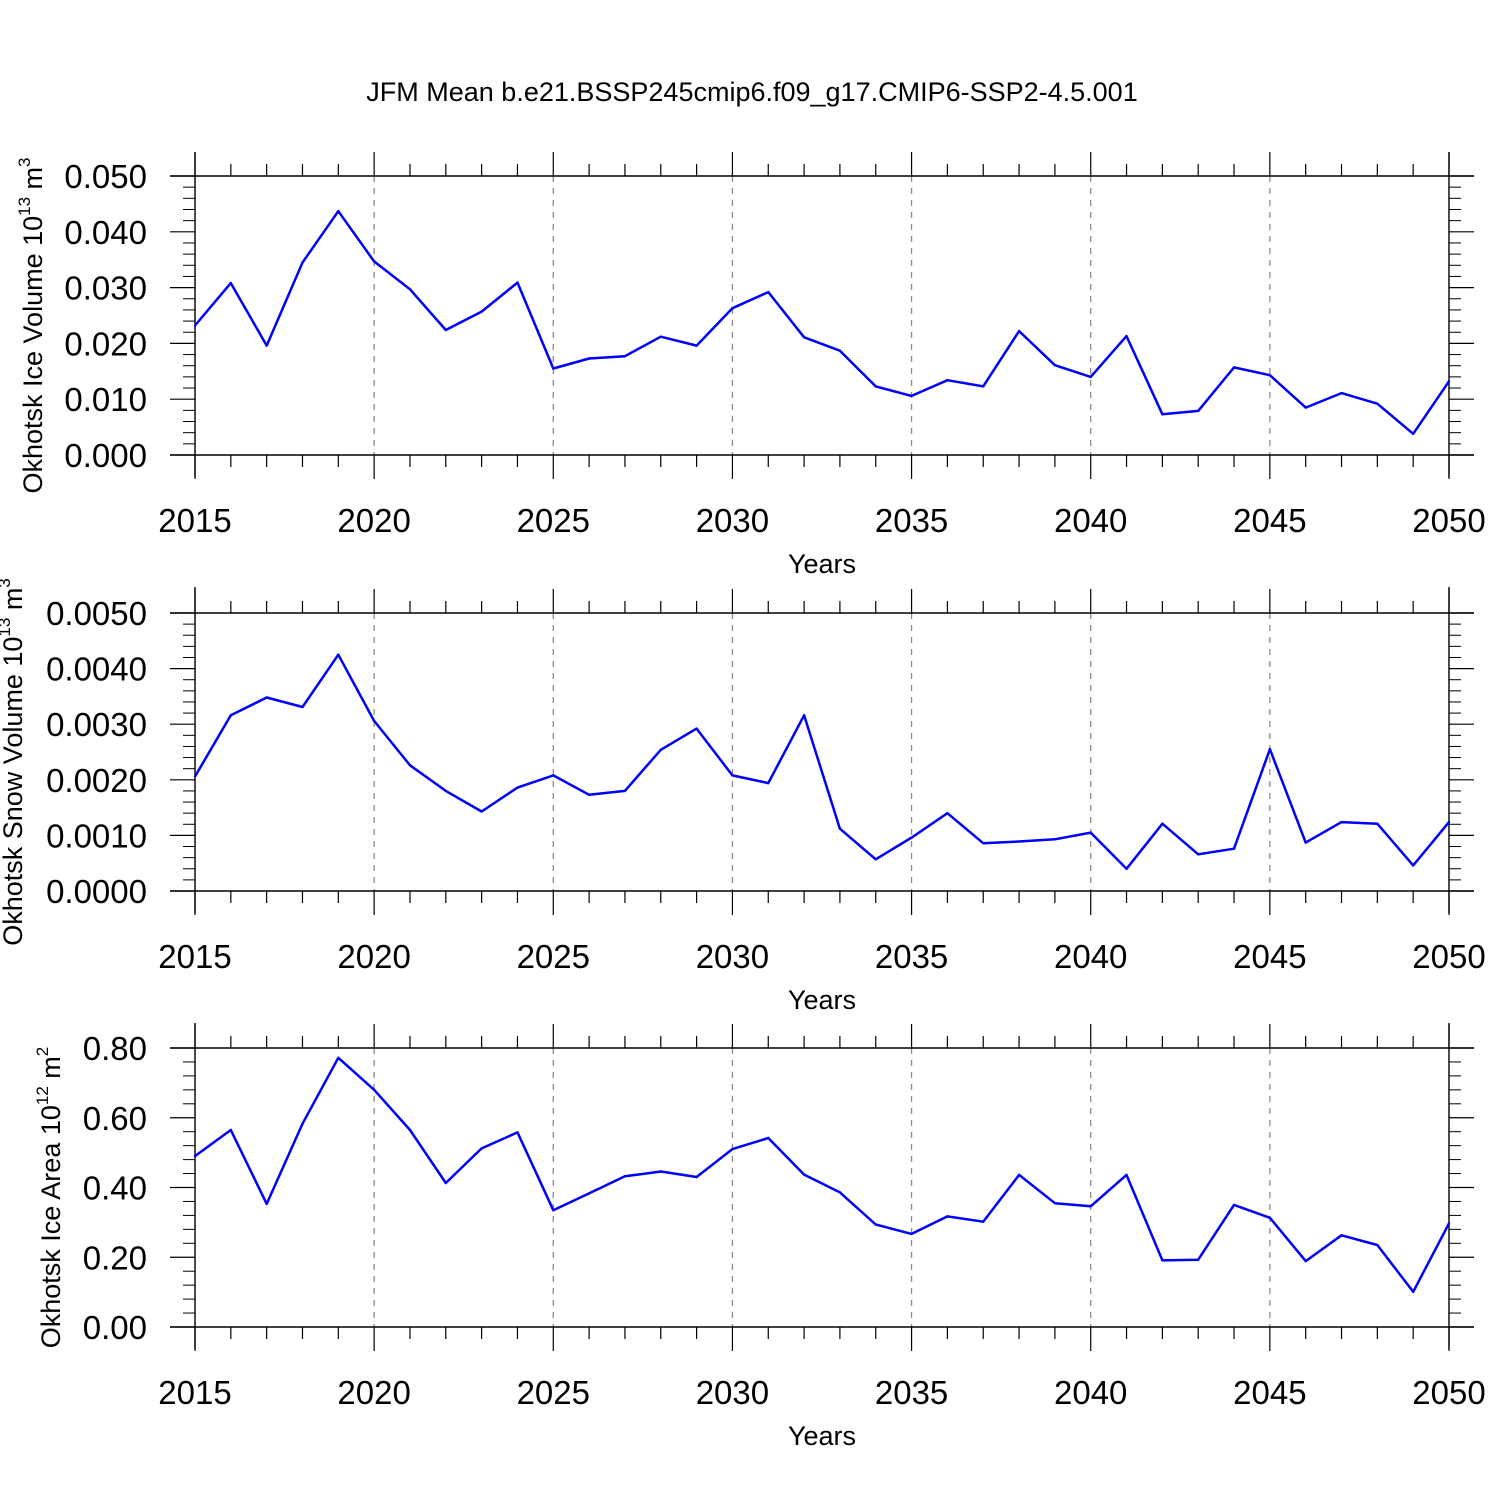 The height and width of the screenshot is (1500, 1500). Describe the element at coordinates (96, 891) in the screenshot. I see `y-tick-label: 0.0000` at that location.